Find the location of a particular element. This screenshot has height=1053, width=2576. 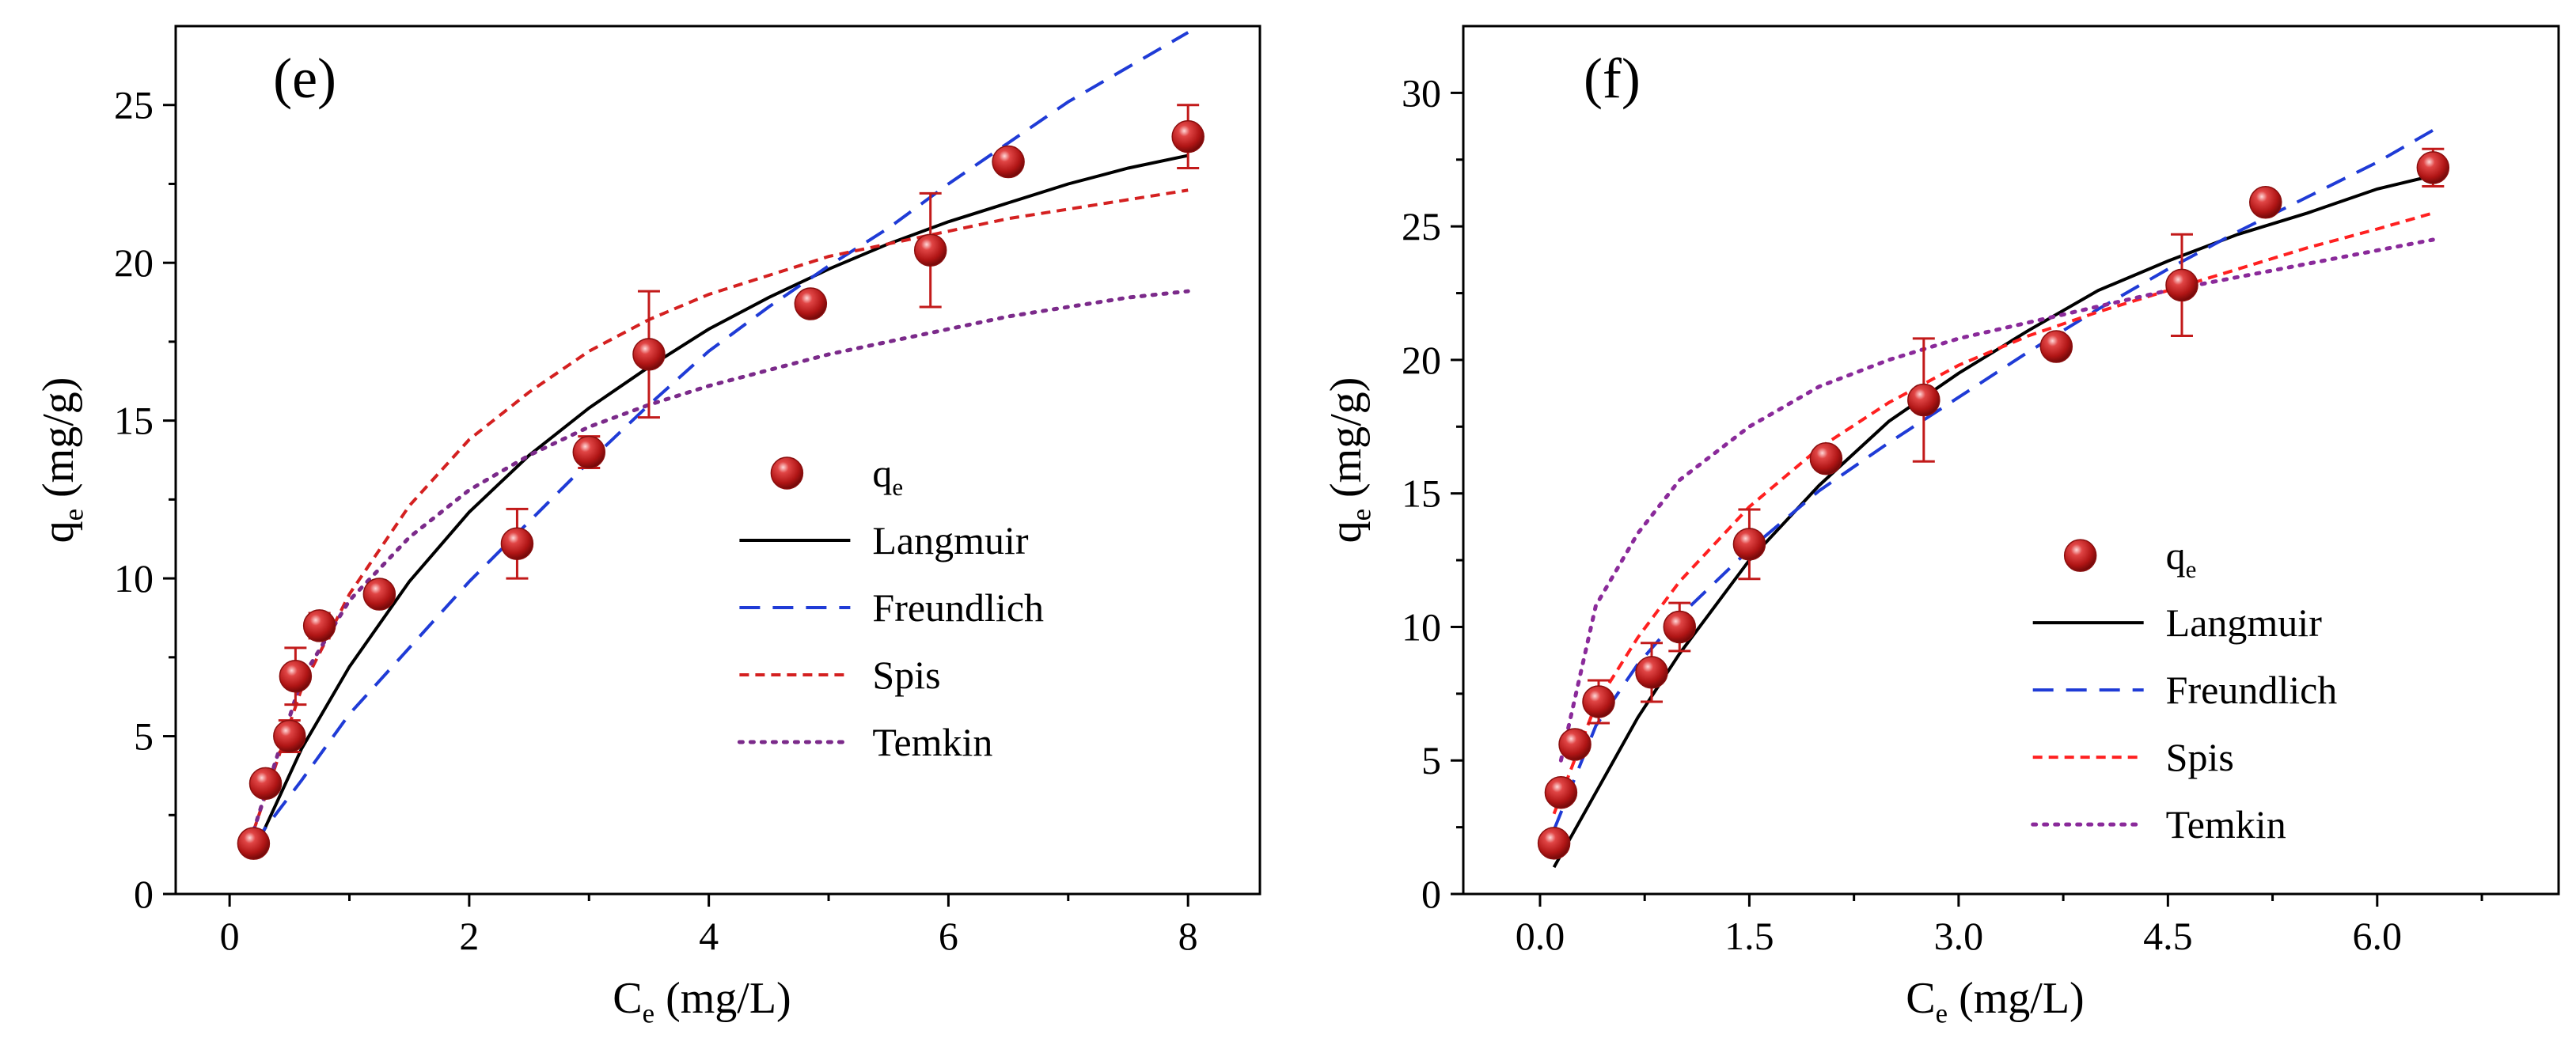

x-tick-label: 8 is located at coordinates (1188, 936).